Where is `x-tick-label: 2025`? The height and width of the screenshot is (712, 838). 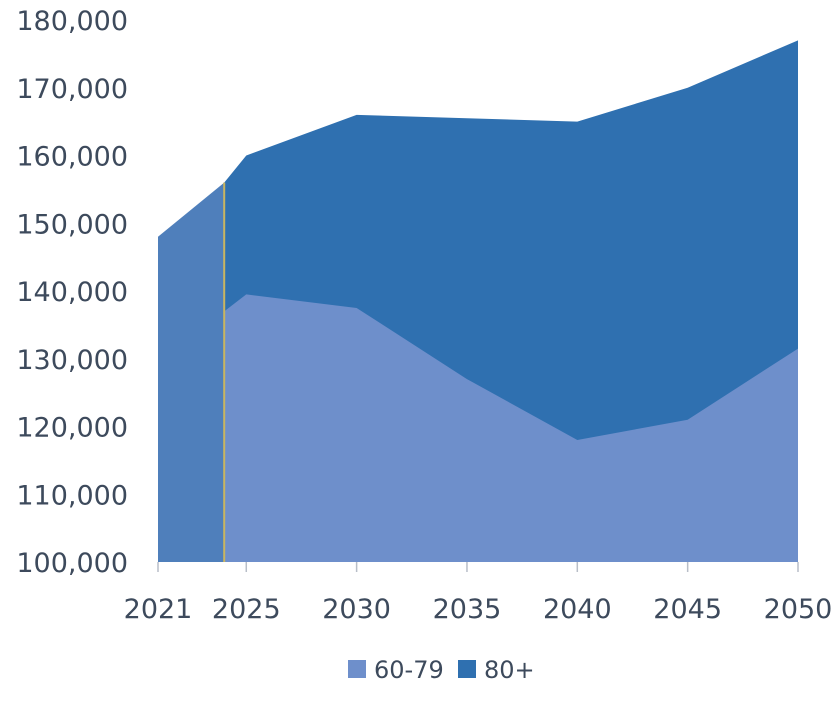 x-tick-label: 2025 is located at coordinates (246, 609).